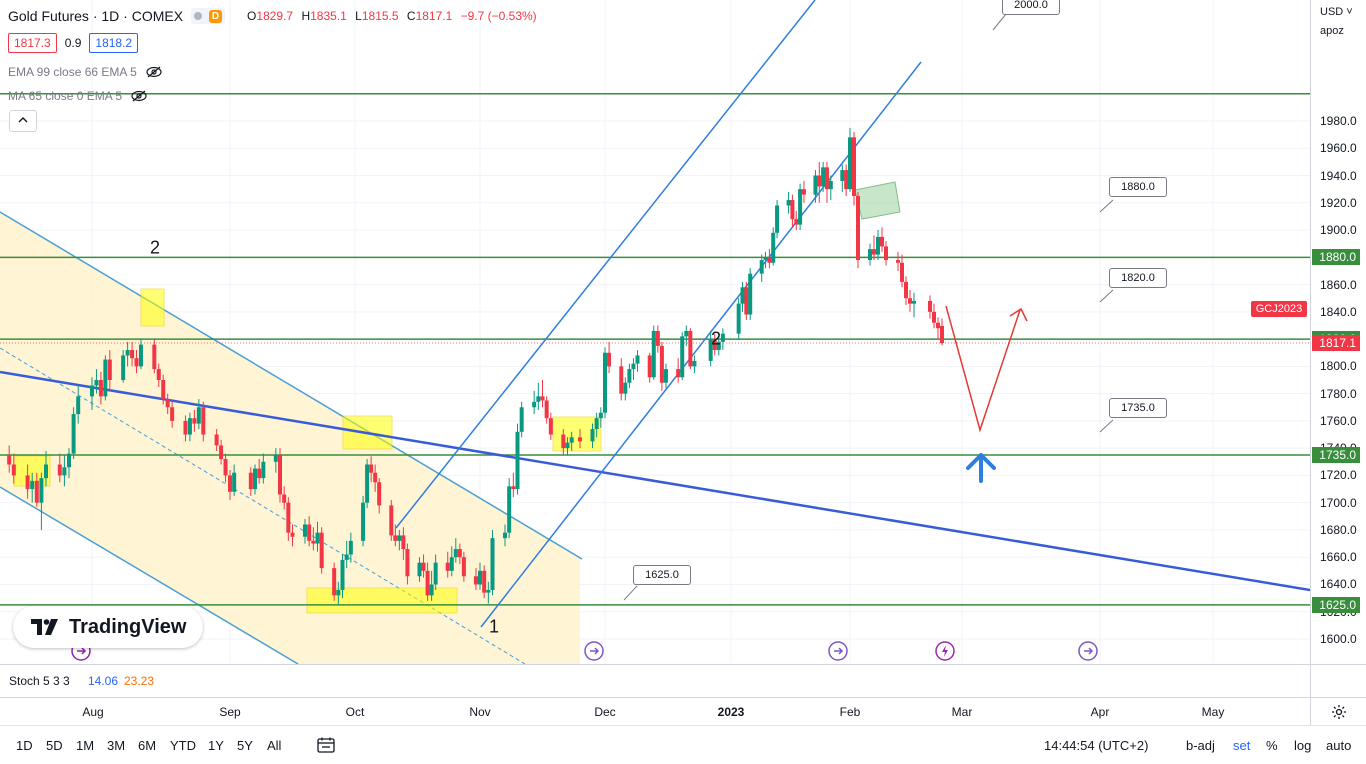 The image size is (1366, 764). I want to click on hidden-eye-icon, so click(154, 72).